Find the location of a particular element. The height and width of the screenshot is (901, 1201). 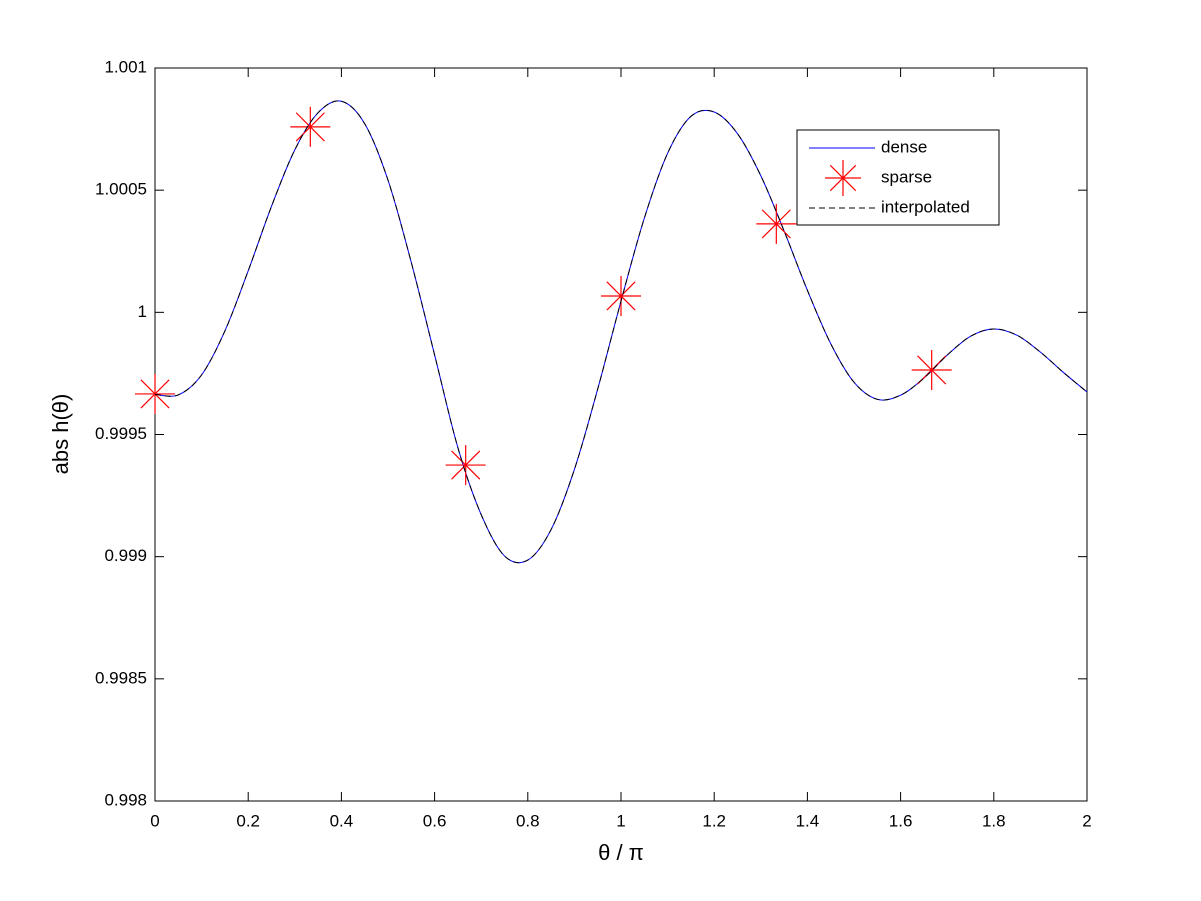

y-tick-label: 0.999 is located at coordinates (125, 555).